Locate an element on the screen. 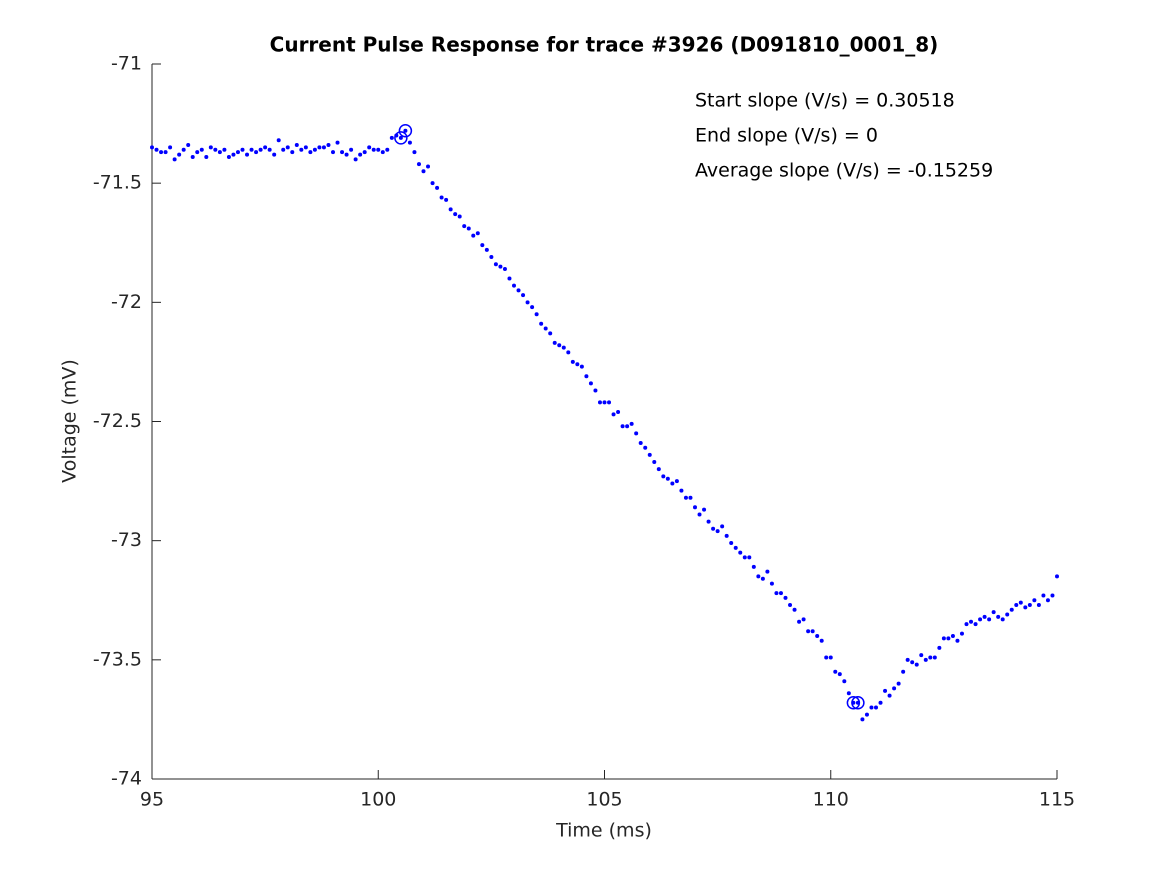 This screenshot has width=1167, height=879. x-tick-label: 95 is located at coordinates (152, 800).